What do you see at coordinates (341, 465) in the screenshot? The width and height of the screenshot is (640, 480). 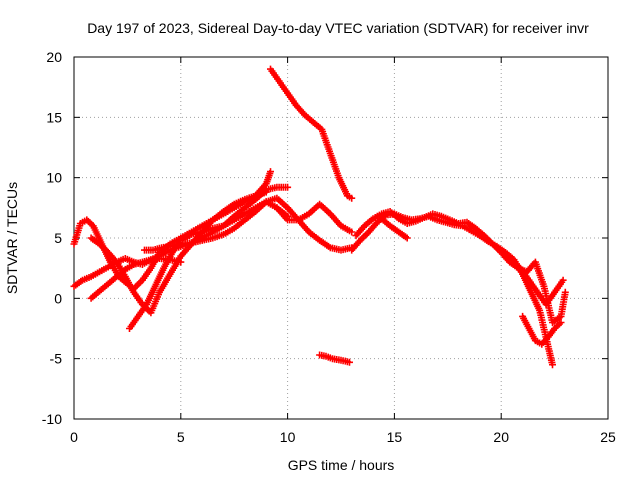 I see `x-axis-title: GPS time / hours` at bounding box center [341, 465].